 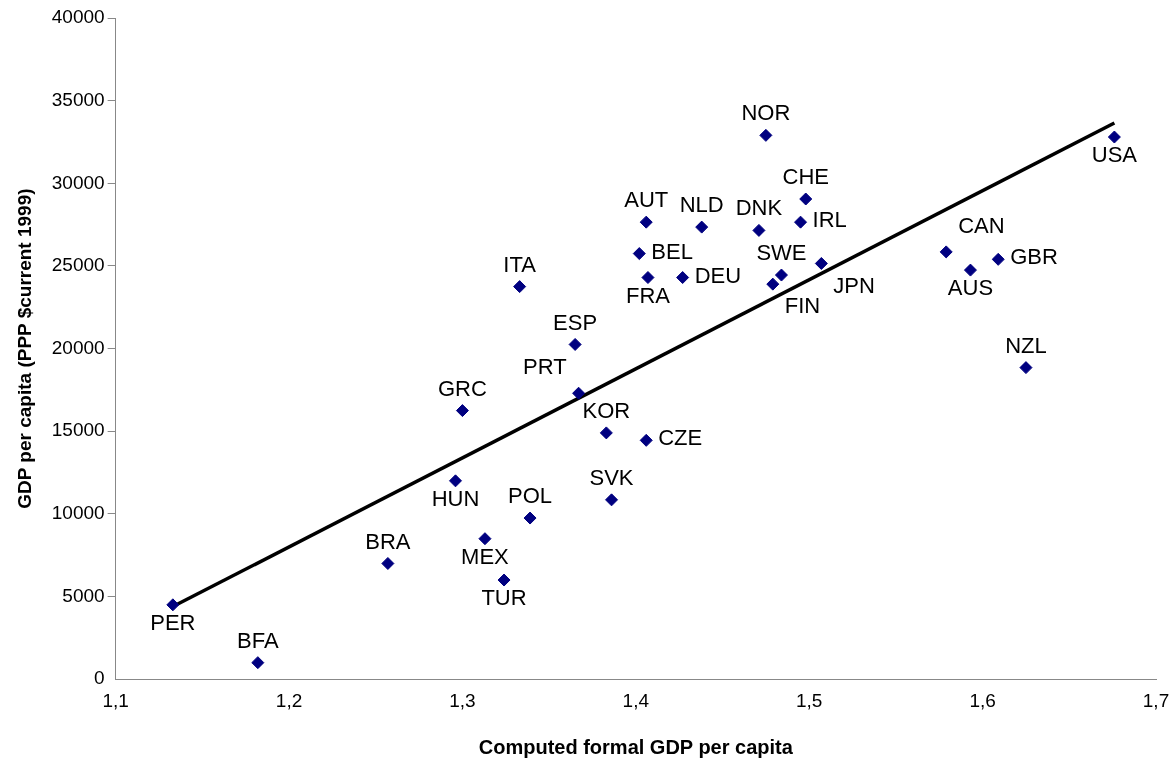 I want to click on x-axis-title: Computed formal GDP per capita, so click(x=636, y=746).